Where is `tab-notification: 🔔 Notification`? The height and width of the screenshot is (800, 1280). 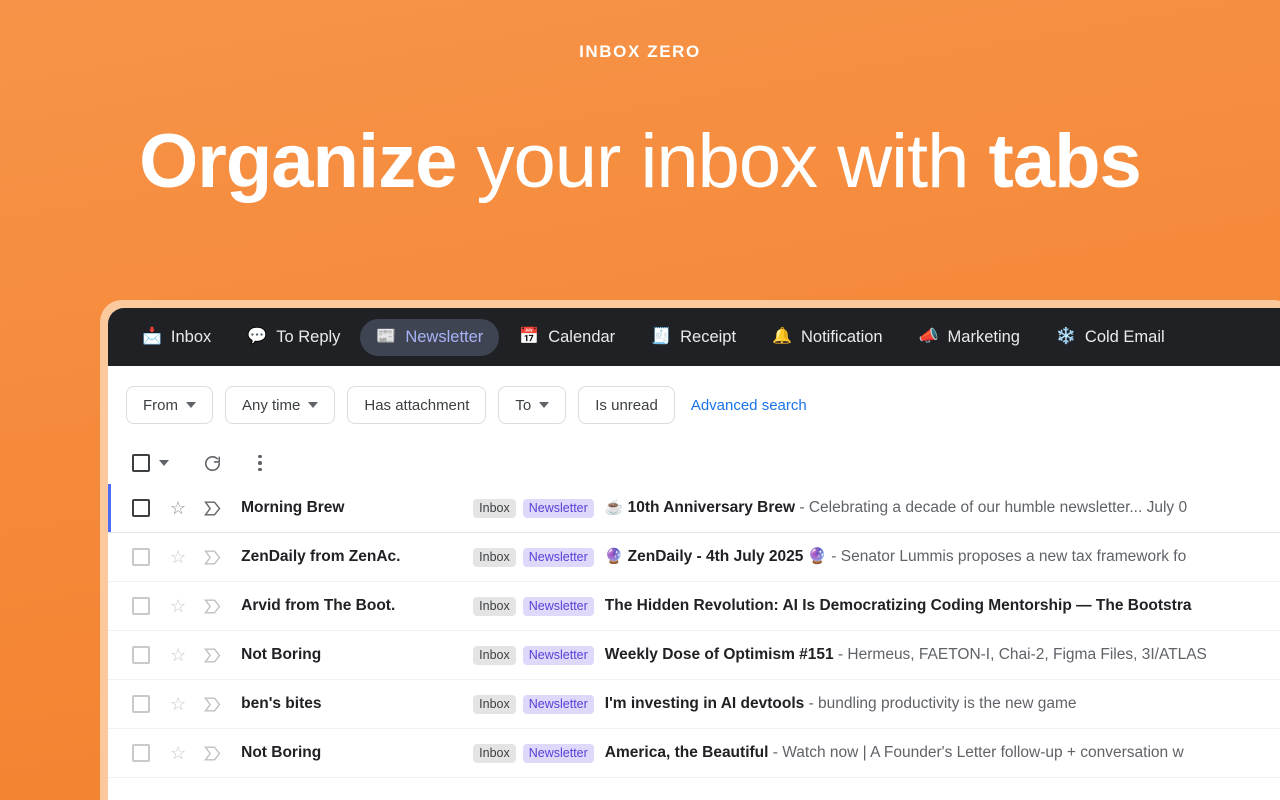
tab-notification: 🔔 Notification is located at coordinates (827, 337).